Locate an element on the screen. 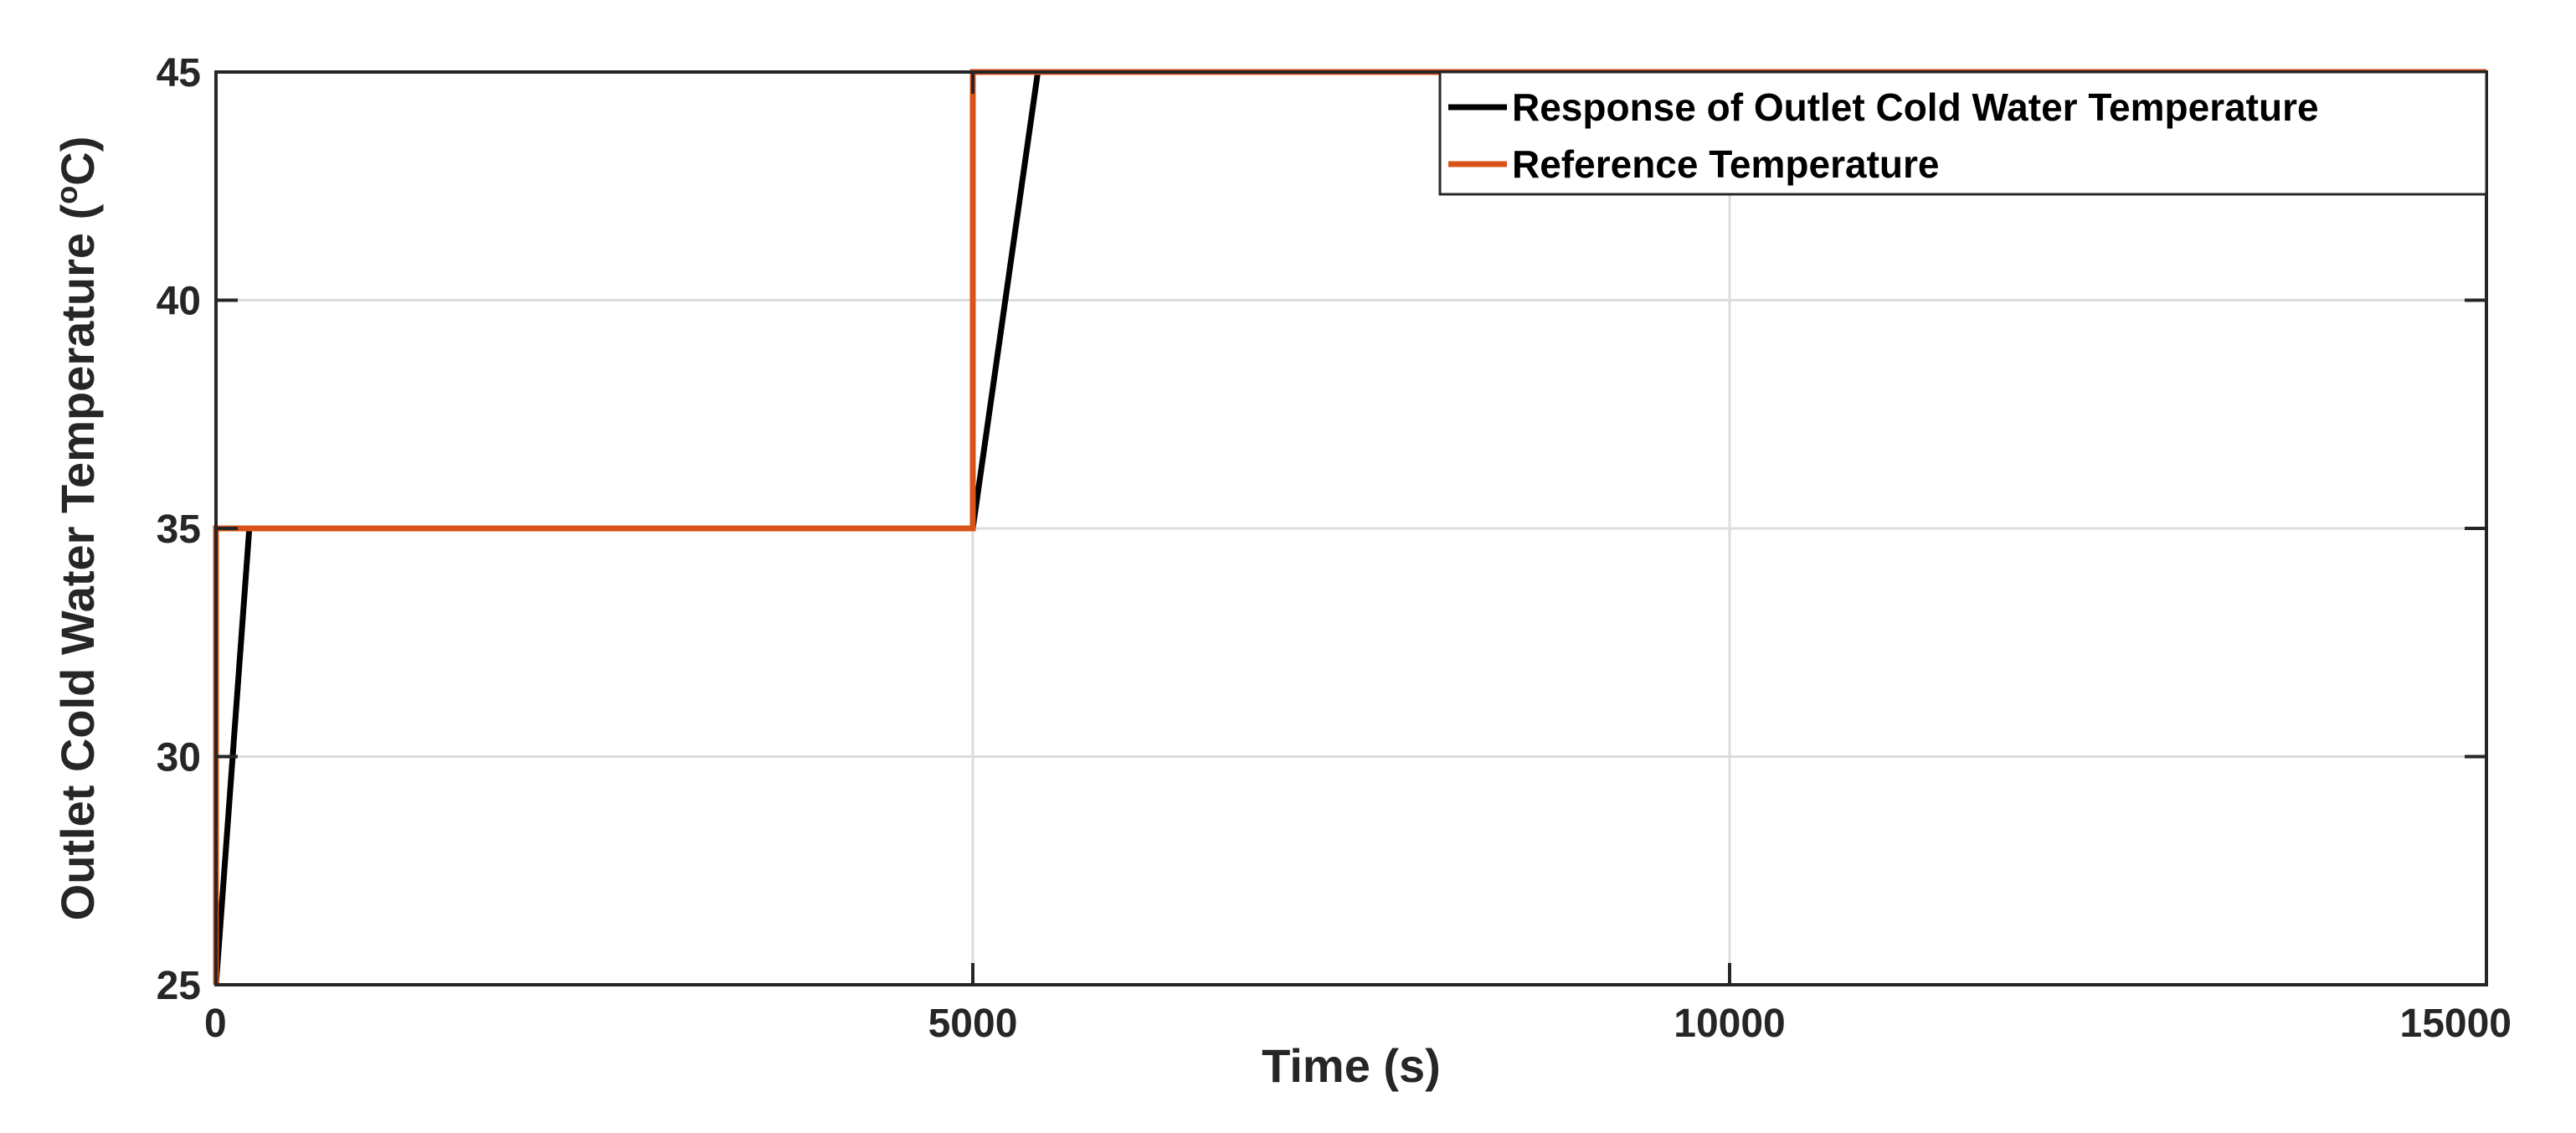  y-tick-label: 40 is located at coordinates (179, 302).